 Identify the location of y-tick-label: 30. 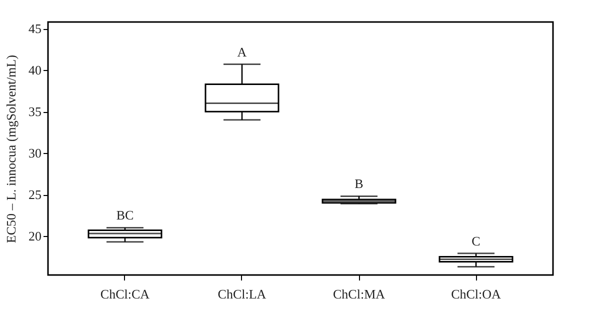
(35, 153).